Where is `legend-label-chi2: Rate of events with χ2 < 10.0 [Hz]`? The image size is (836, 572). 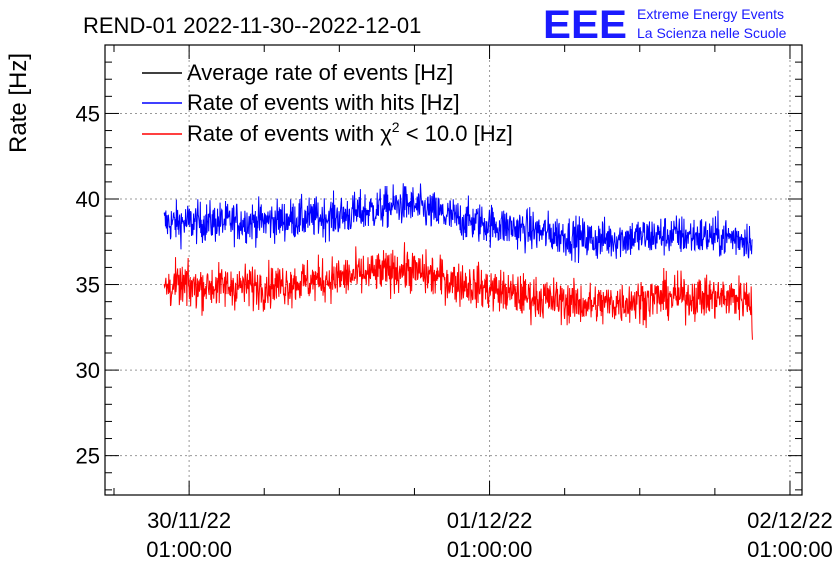 legend-label-chi2: Rate of events with χ2 < 10.0 [Hz] is located at coordinates (350, 132).